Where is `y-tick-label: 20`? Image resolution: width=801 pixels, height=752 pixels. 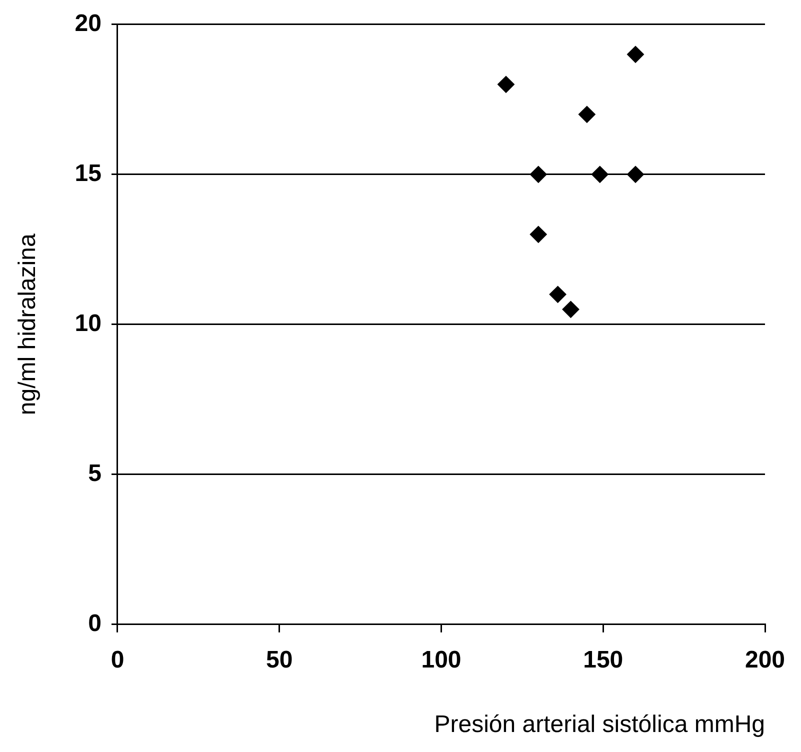 y-tick-label: 20 is located at coordinates (88, 24).